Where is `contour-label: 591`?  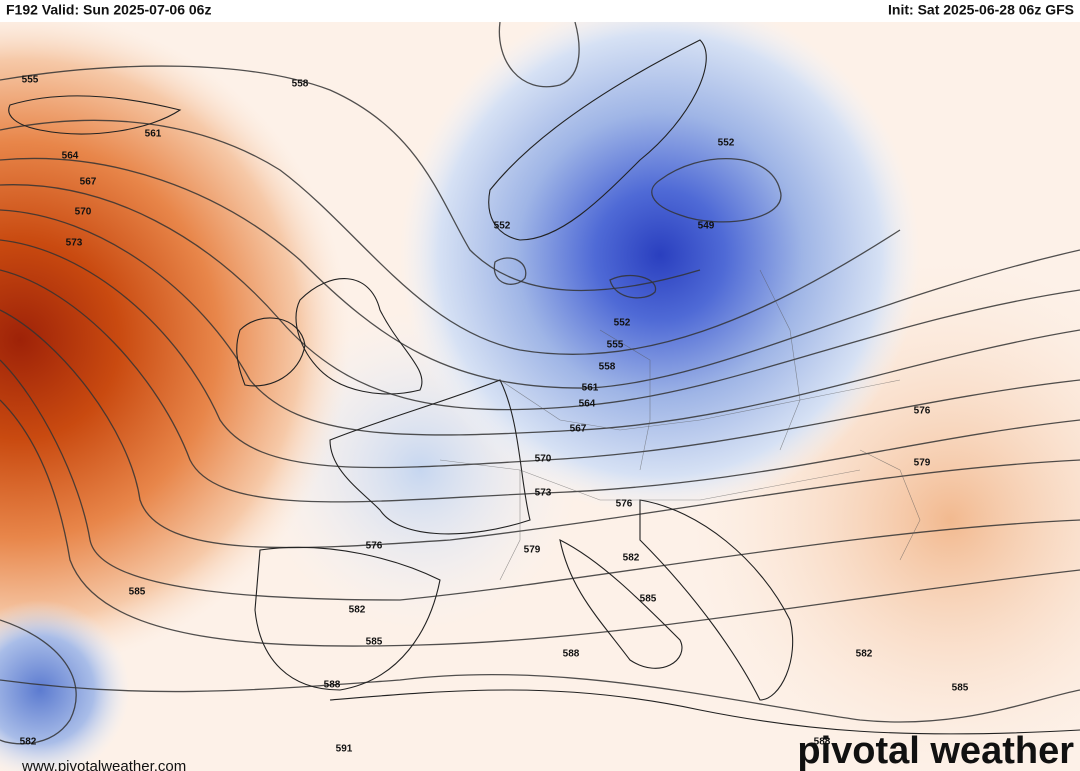
contour-label: 591 is located at coordinates (344, 749).